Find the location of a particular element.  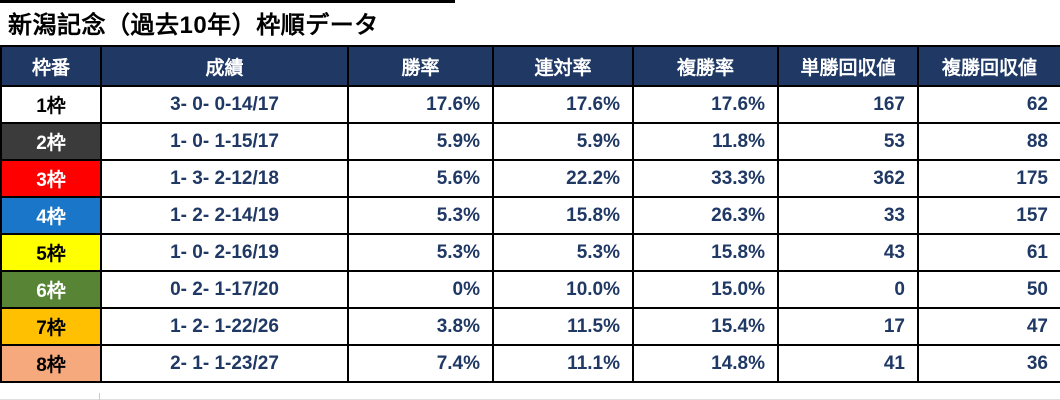

win-rate-cell: 3.8% is located at coordinates (420, 326).